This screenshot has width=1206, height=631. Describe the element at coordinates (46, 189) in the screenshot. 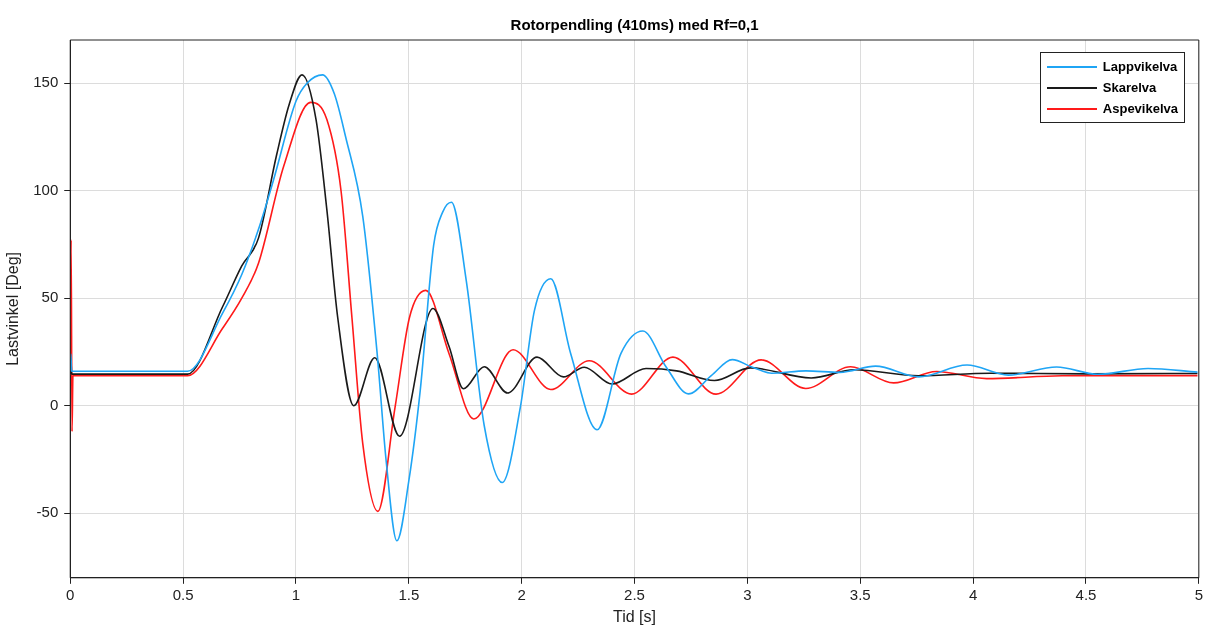

I see `y-tick-label: 100` at that location.